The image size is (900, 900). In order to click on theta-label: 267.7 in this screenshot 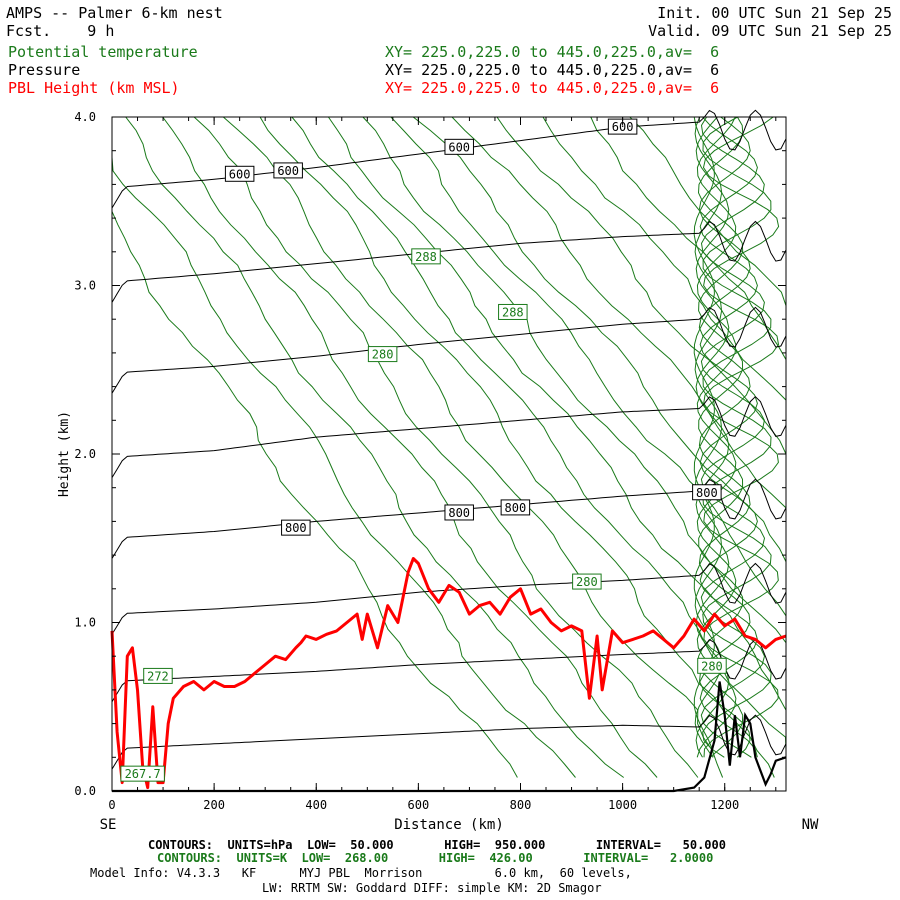, I will do `click(142, 773)`.